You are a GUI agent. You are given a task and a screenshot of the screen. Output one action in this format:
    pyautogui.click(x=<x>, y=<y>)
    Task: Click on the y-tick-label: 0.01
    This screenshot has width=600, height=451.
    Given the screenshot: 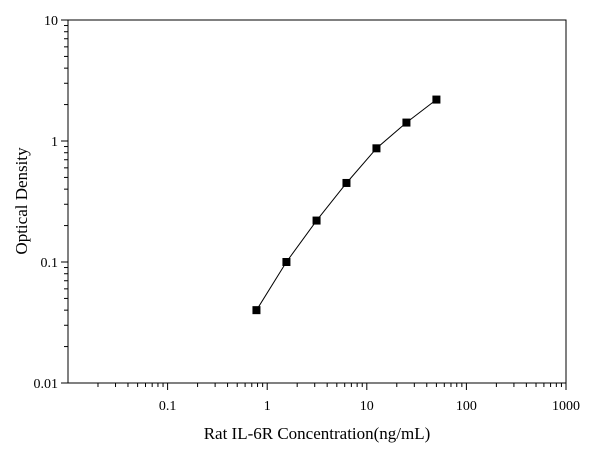 What is the action you would take?
    pyautogui.click(x=46, y=384)
    